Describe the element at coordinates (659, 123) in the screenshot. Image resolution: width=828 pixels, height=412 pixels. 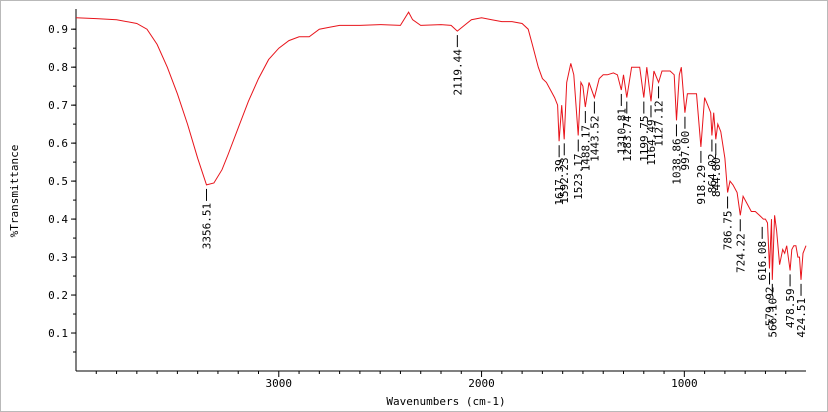
I see `peak-label: 1127.12` at that location.